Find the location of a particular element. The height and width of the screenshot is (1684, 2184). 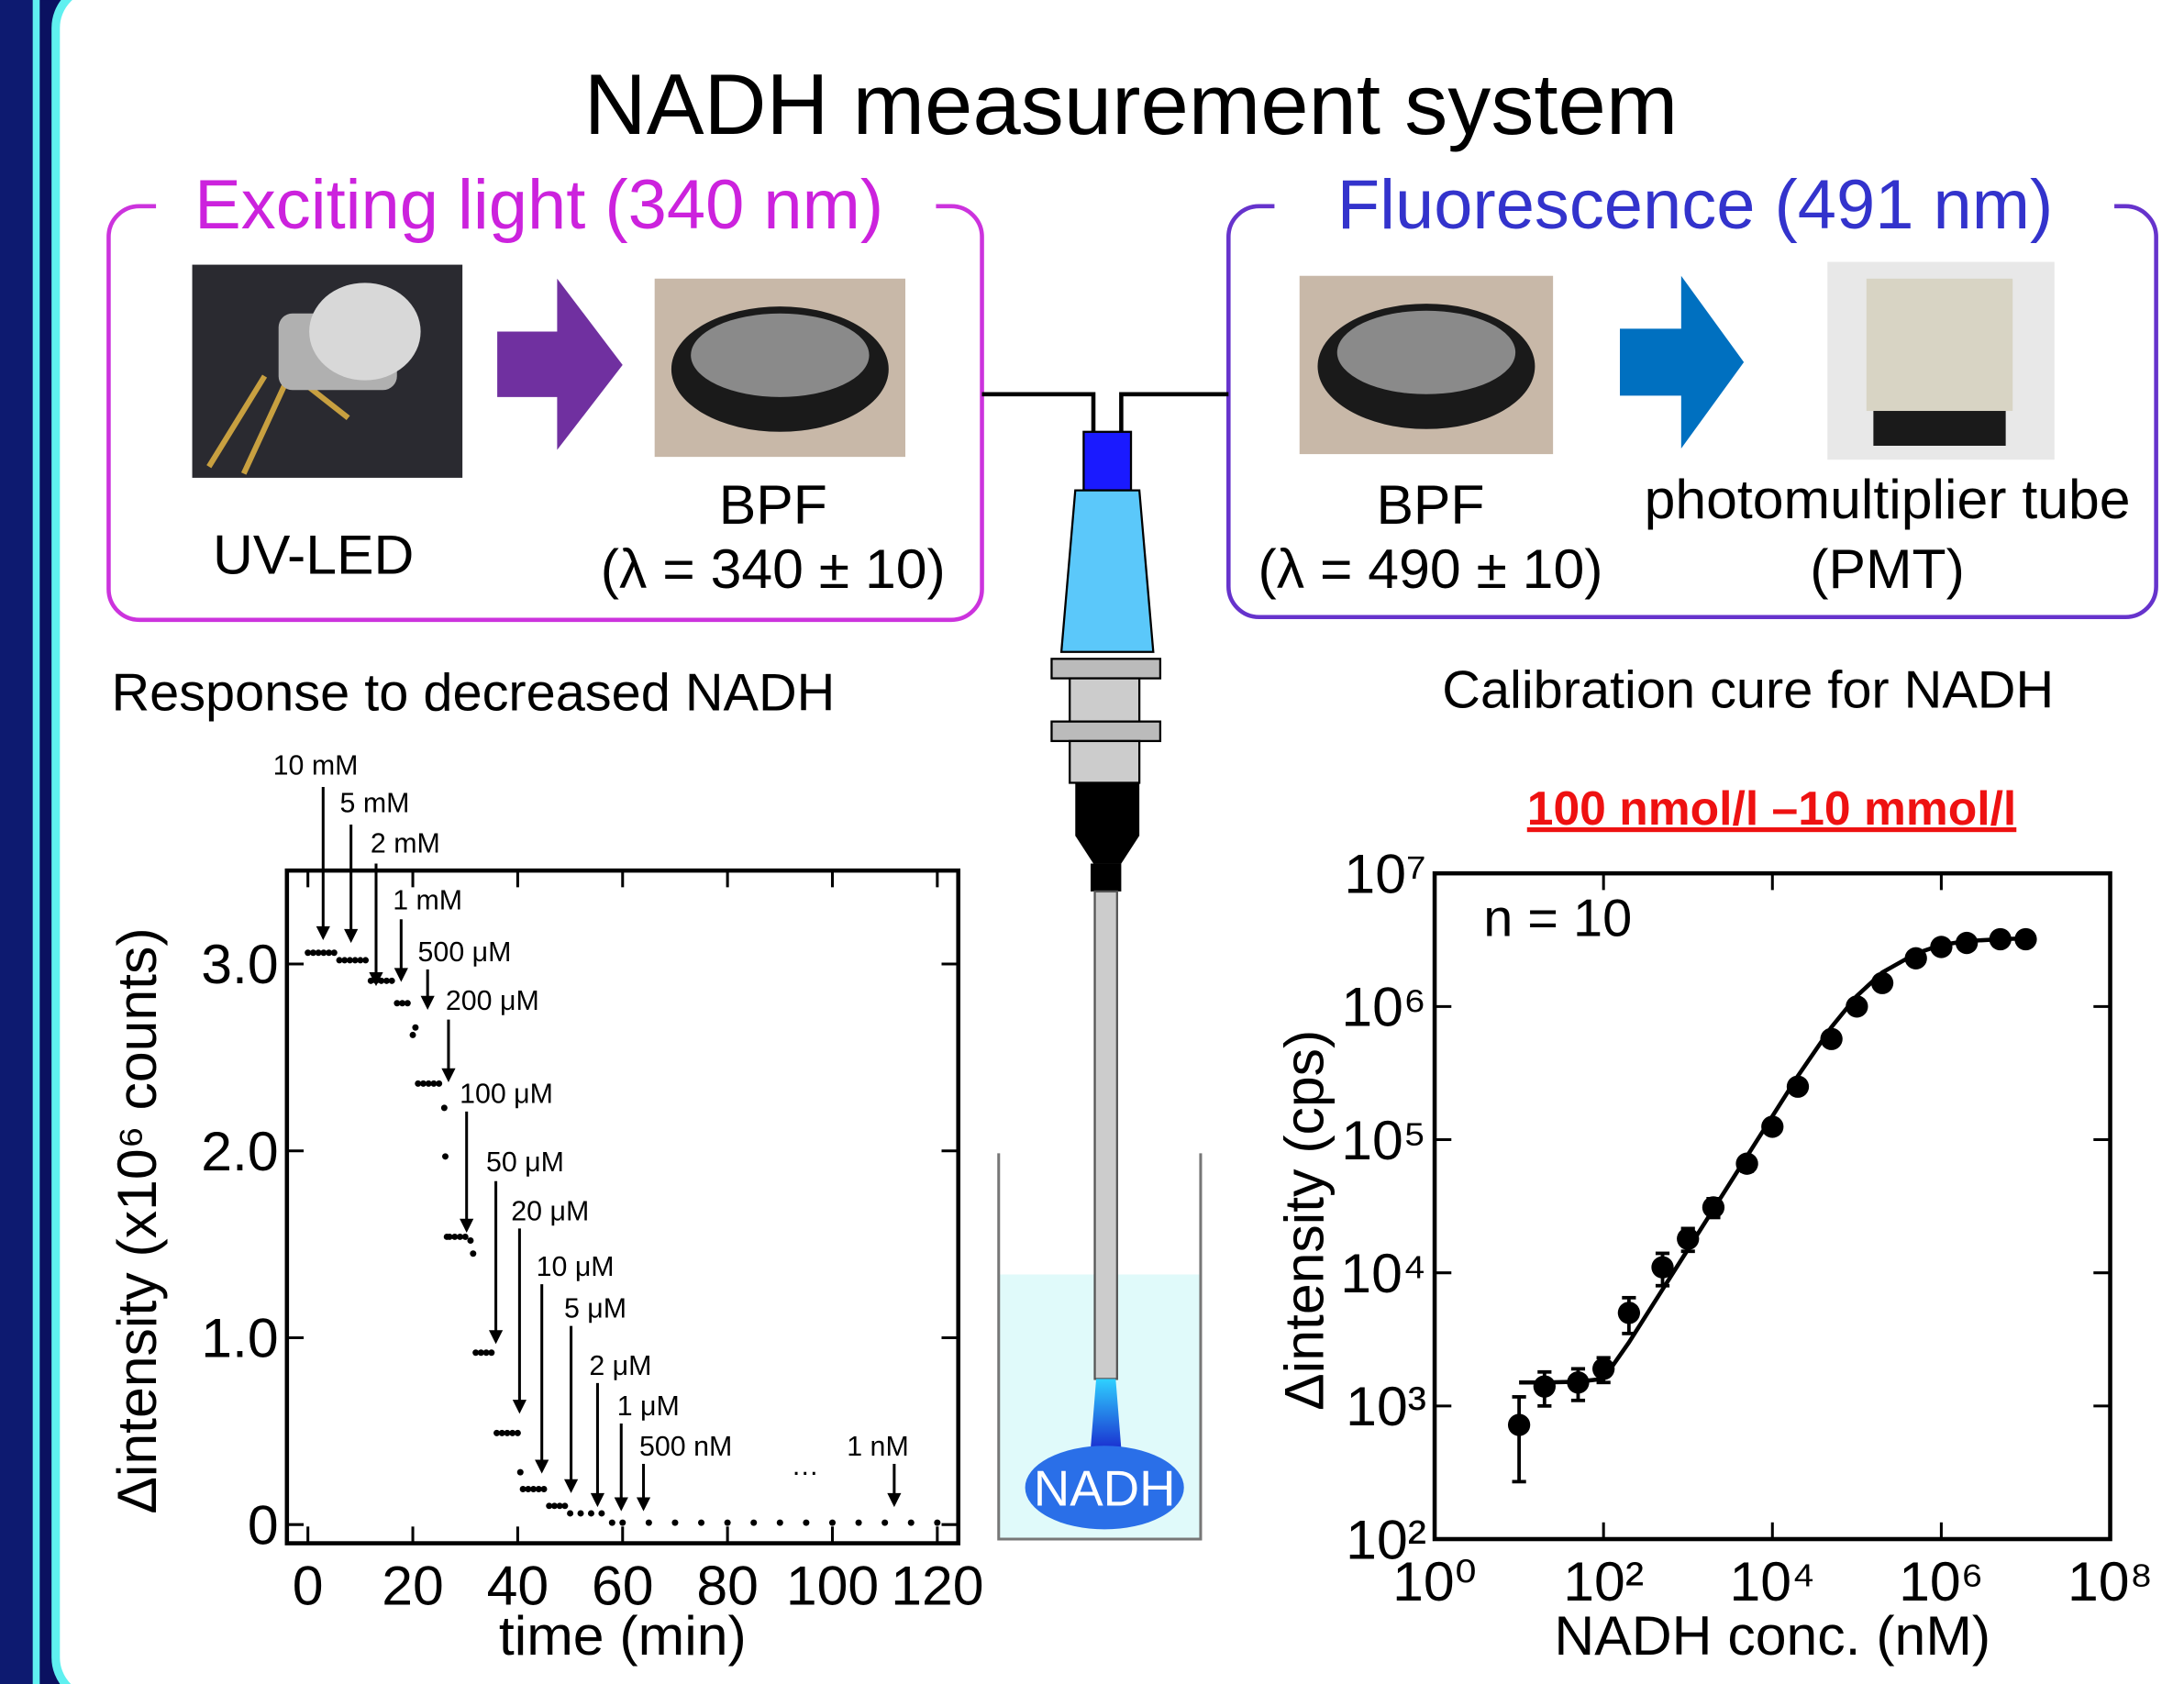

y-tick-label: 10⁷ is located at coordinates (1385, 873).